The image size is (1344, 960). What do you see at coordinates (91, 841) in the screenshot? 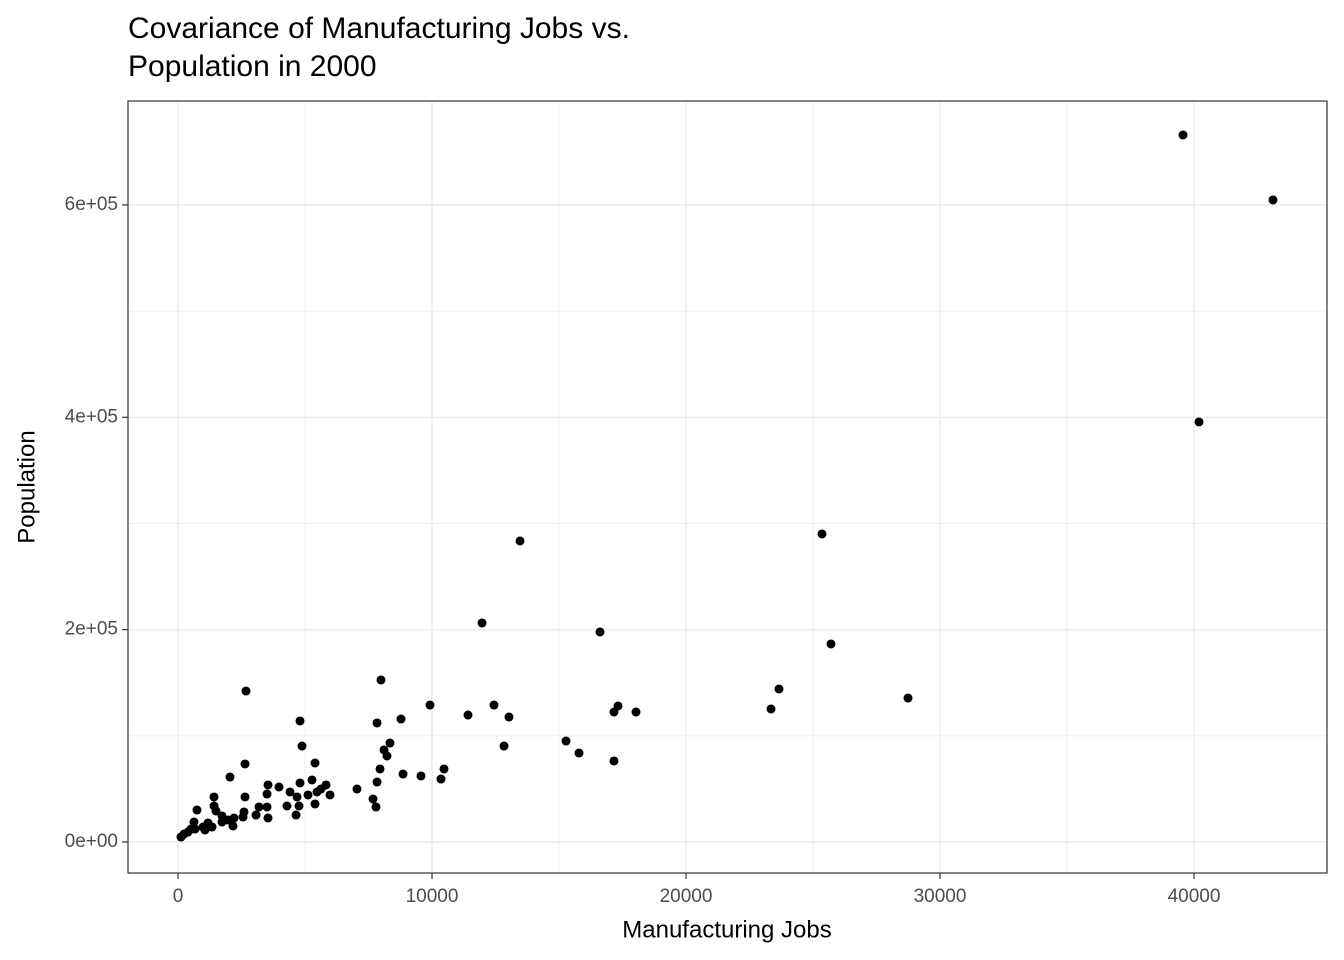
I see `y-tick-label: 0e+00` at bounding box center [91, 841].